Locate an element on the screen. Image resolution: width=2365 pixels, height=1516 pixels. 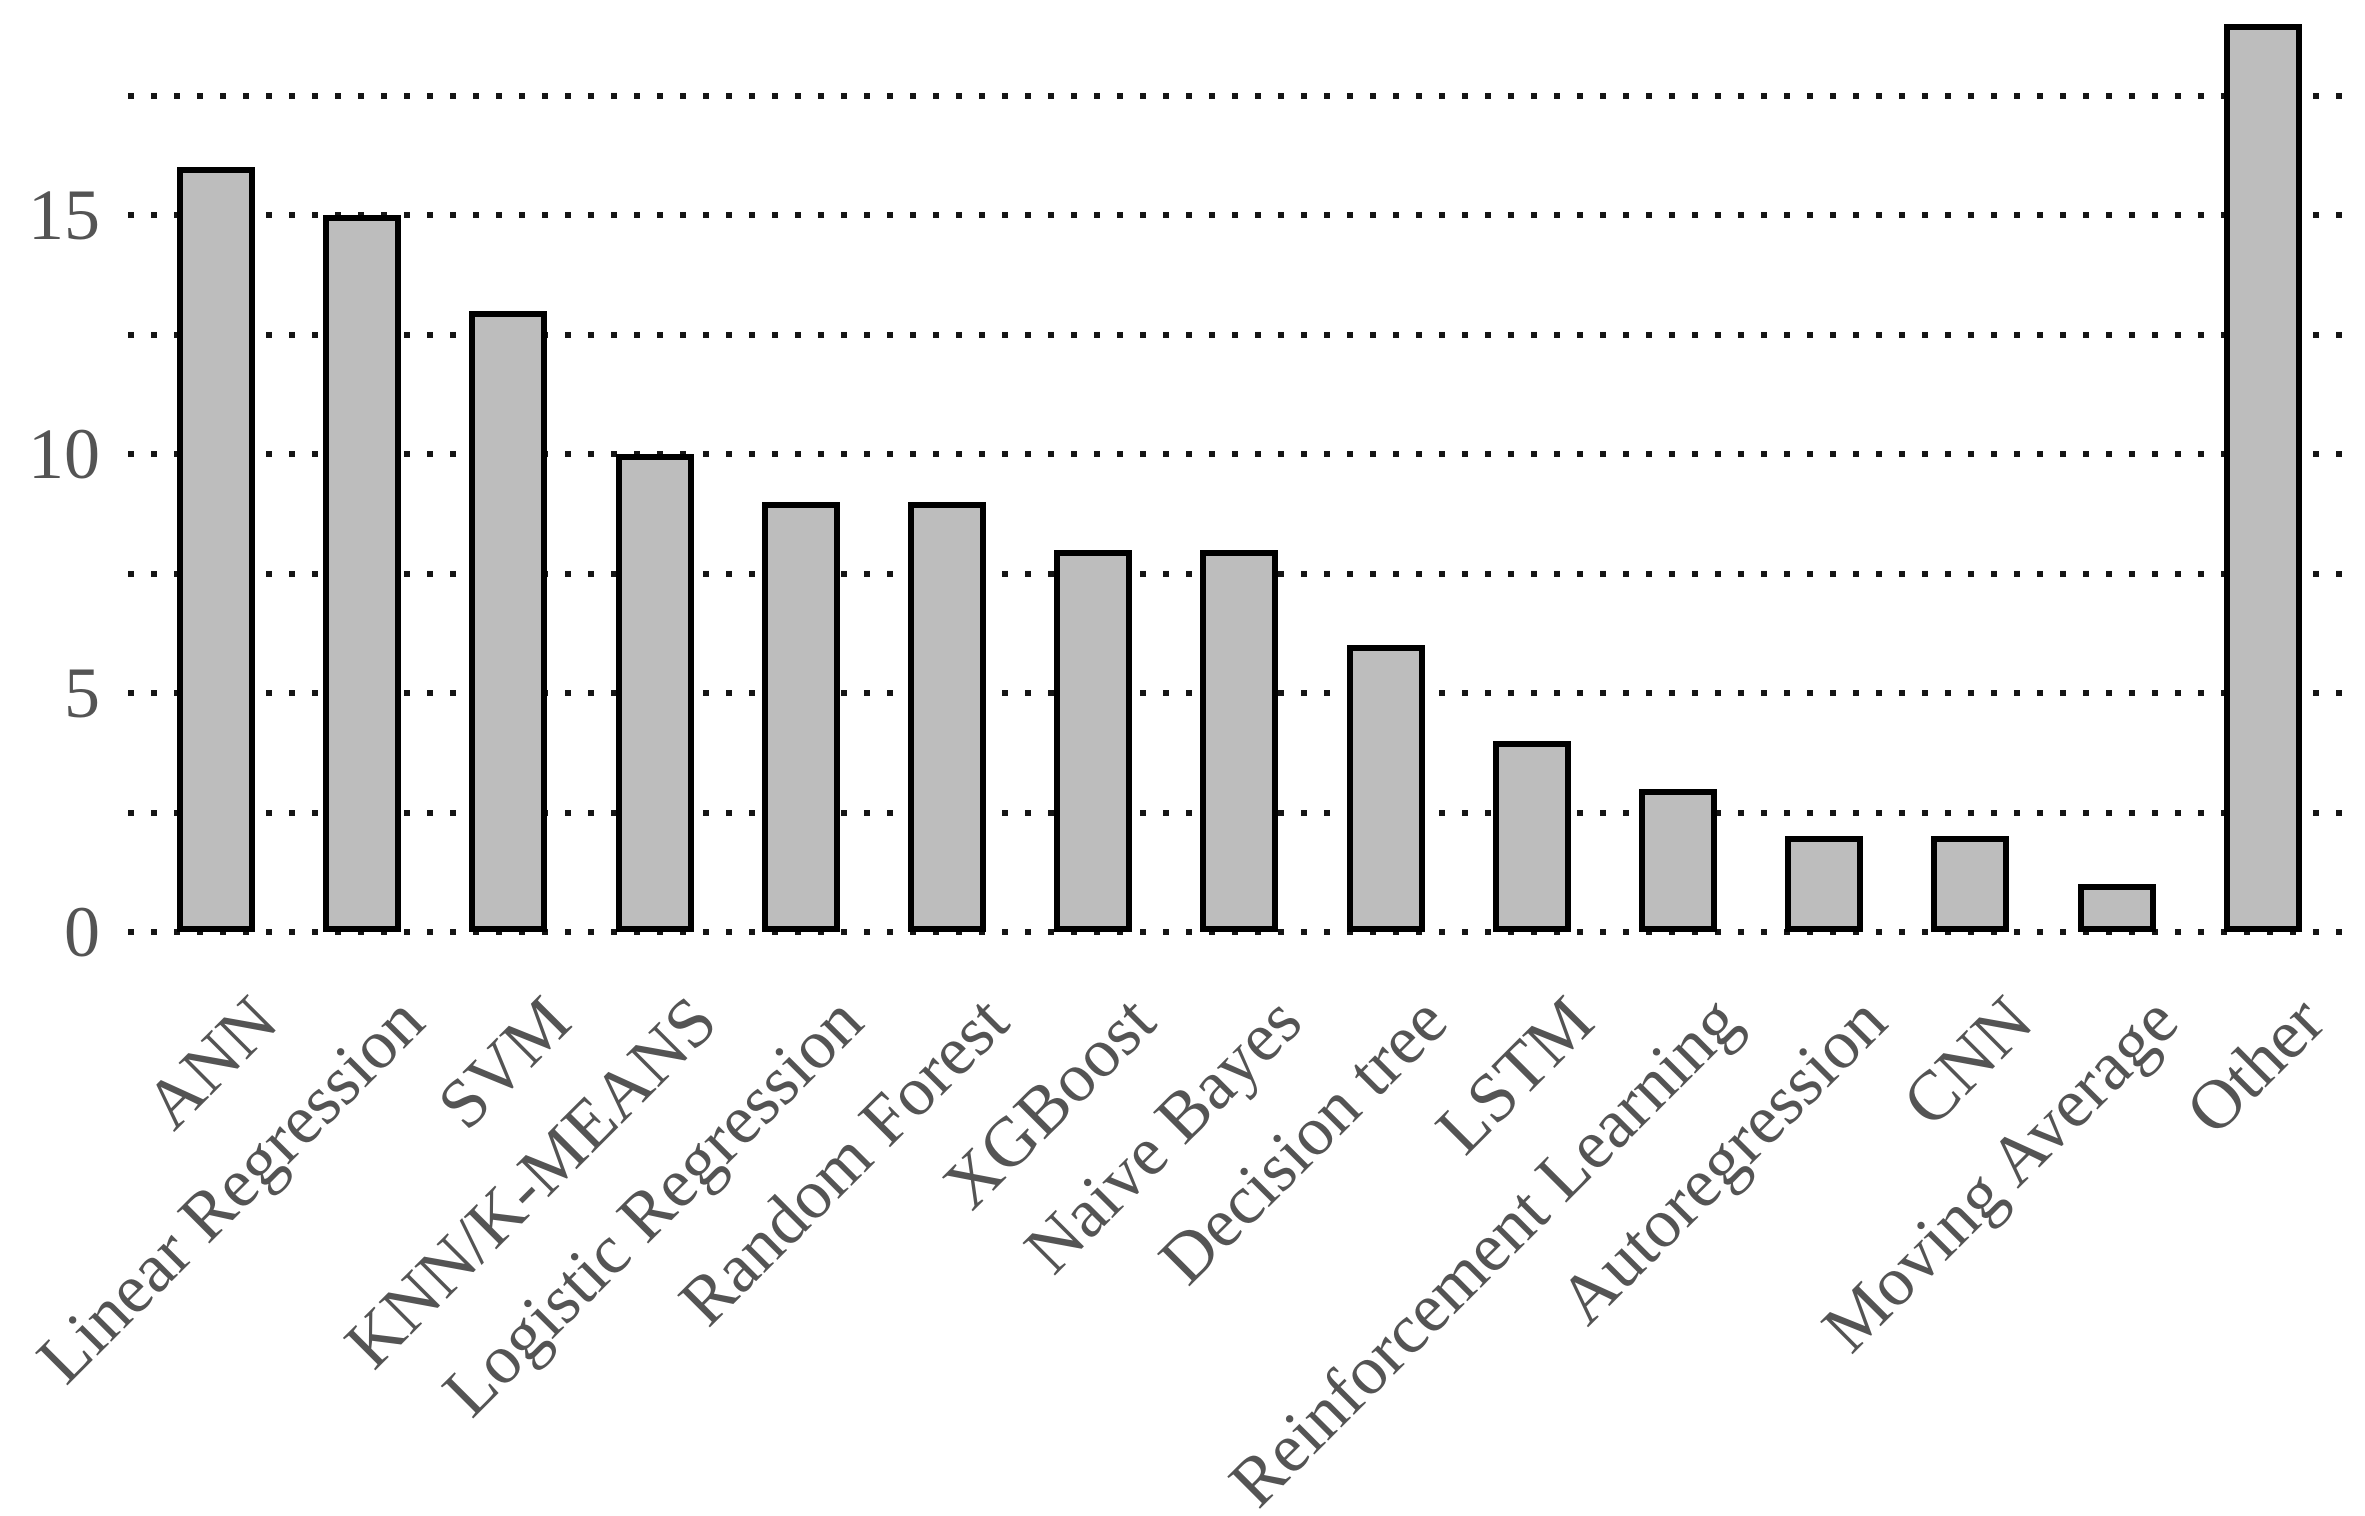
bar-cnn is located at coordinates (1970, 884).